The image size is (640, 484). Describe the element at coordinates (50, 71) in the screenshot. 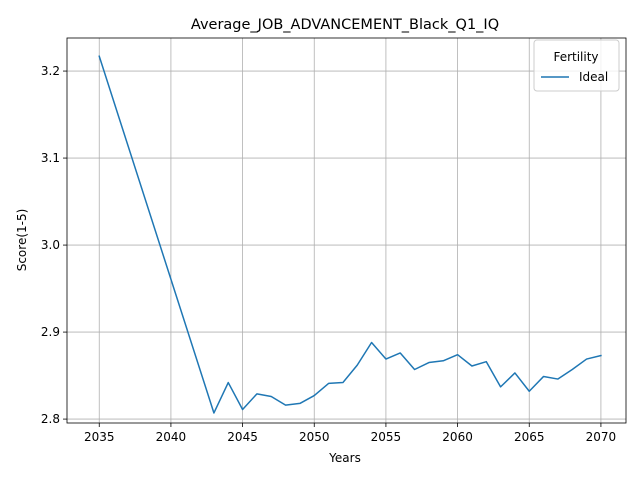

I see `y-tick-label: 3.2` at that location.